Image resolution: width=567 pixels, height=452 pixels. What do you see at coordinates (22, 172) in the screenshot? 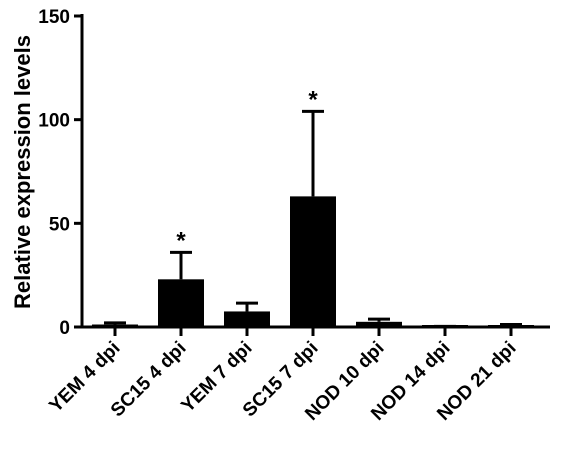
I see `y-axis-title: Relative expression levels` at bounding box center [22, 172].